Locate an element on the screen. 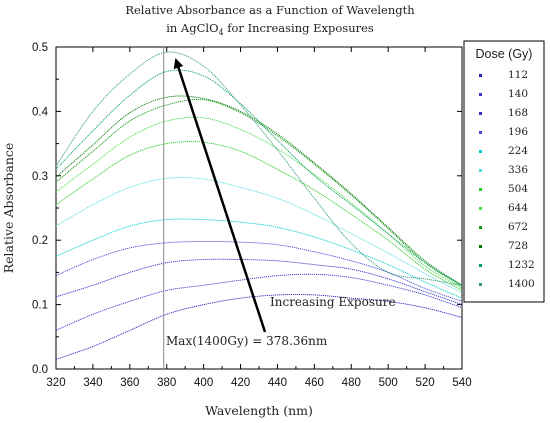 This screenshot has height=423, width=550. legend-label-140: 140 is located at coordinates (518, 94).